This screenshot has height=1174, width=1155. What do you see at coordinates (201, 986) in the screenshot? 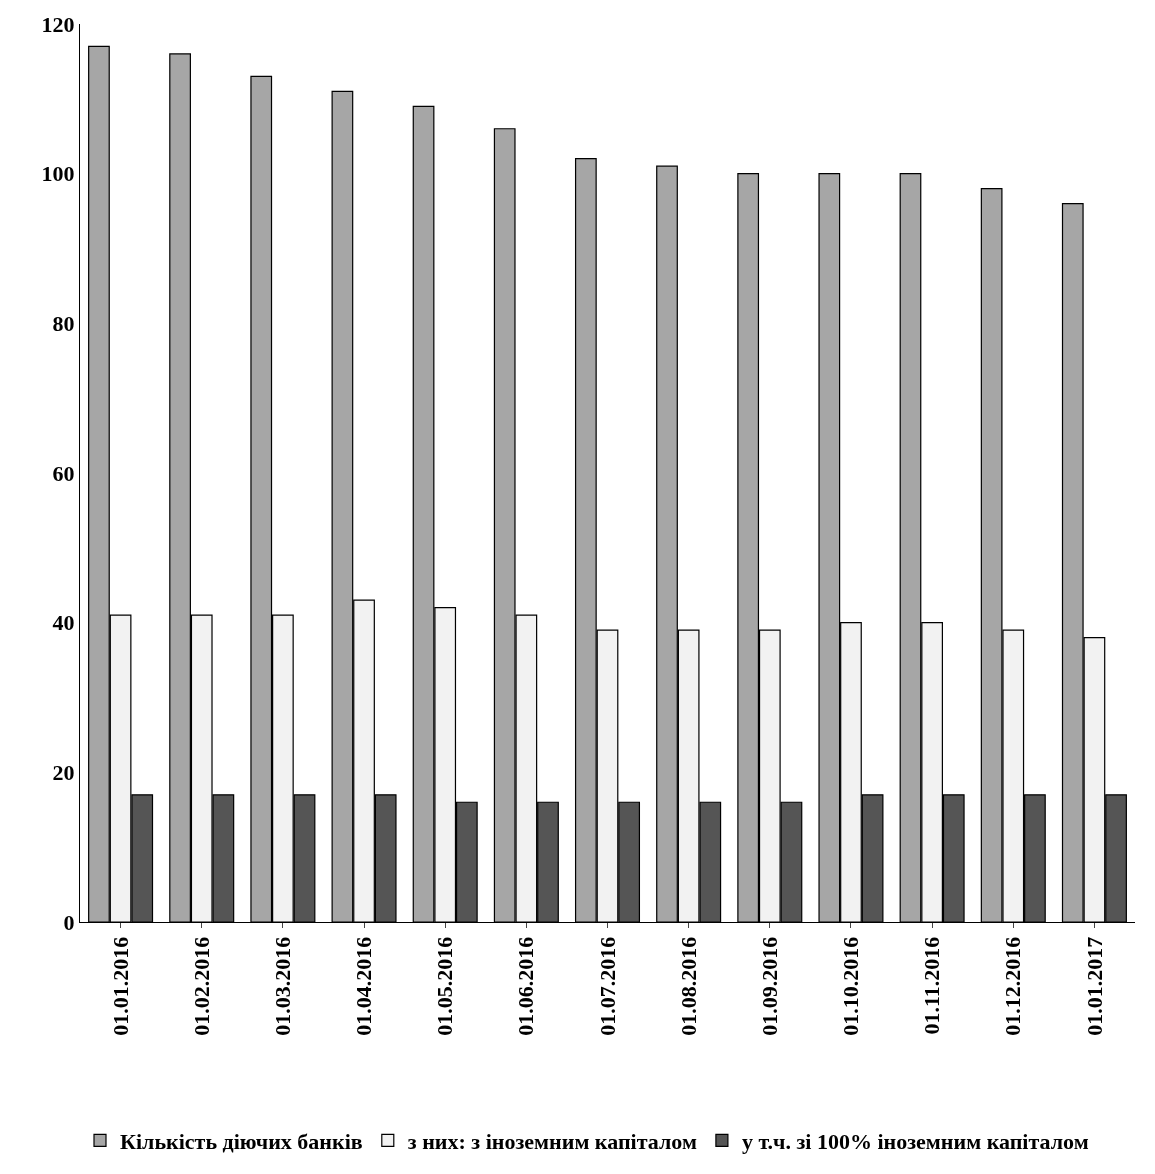
I see `x-tick-label: 01.02.2016` at bounding box center [201, 986].